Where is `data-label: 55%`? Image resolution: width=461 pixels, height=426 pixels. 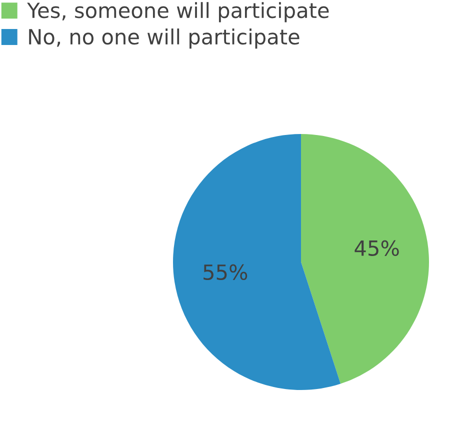
data-label: 55% is located at coordinates (226, 272).